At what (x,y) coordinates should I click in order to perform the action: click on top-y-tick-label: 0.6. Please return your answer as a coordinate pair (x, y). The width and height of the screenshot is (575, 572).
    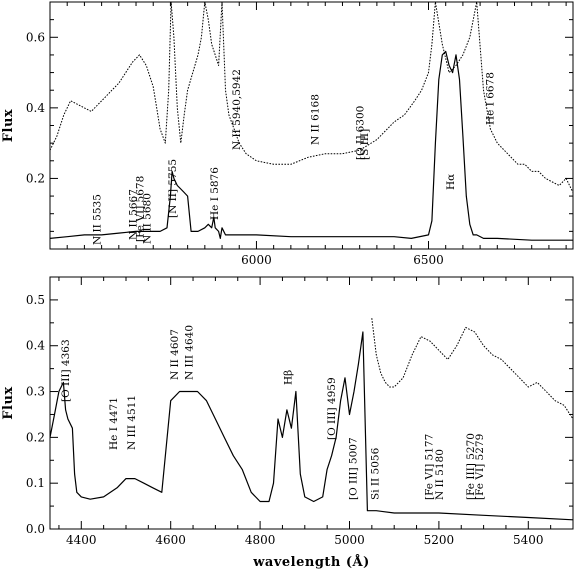
    Looking at the image, I should click on (35, 37).